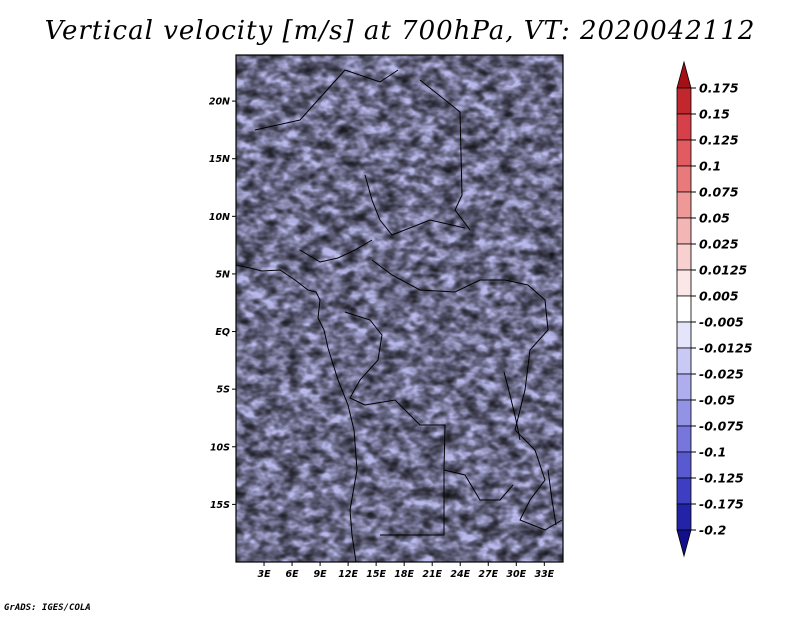  I want to click on colorbar-label: -0.125, so click(721, 478).